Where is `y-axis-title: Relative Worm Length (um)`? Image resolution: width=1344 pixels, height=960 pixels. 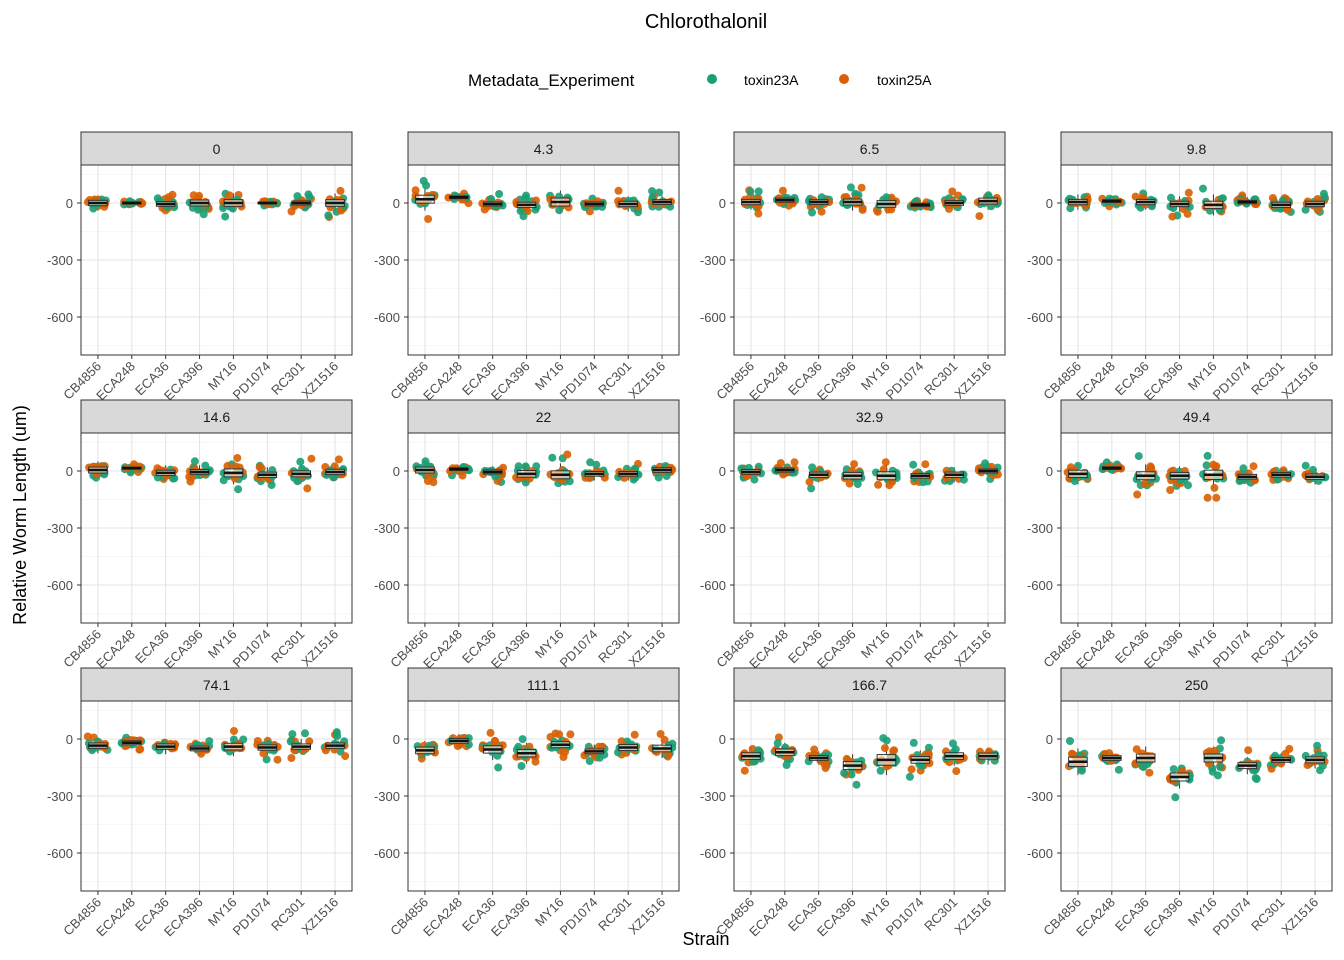
y-axis-title: Relative Worm Length (um) is located at coordinates (20, 515).